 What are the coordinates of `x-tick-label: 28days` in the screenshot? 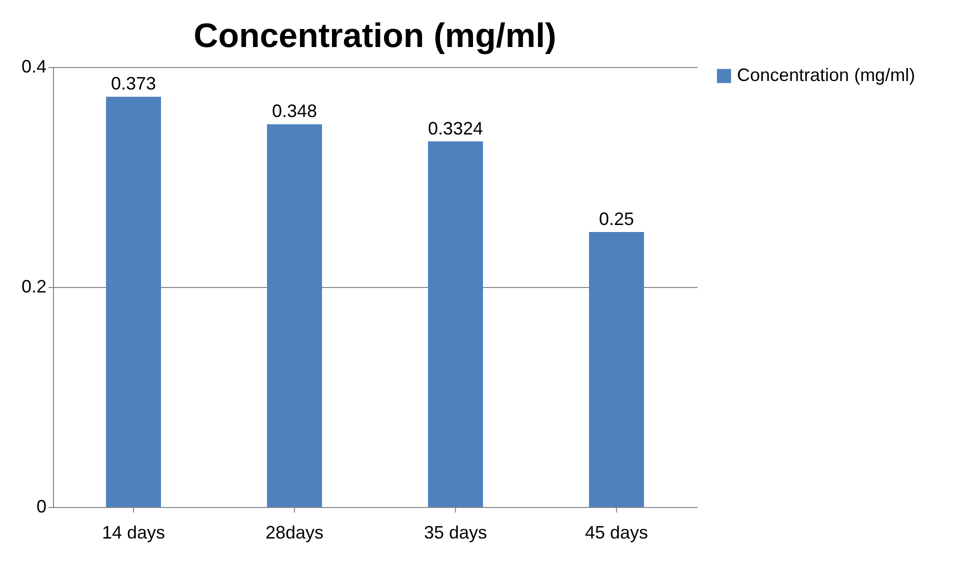 It's located at (294, 532).